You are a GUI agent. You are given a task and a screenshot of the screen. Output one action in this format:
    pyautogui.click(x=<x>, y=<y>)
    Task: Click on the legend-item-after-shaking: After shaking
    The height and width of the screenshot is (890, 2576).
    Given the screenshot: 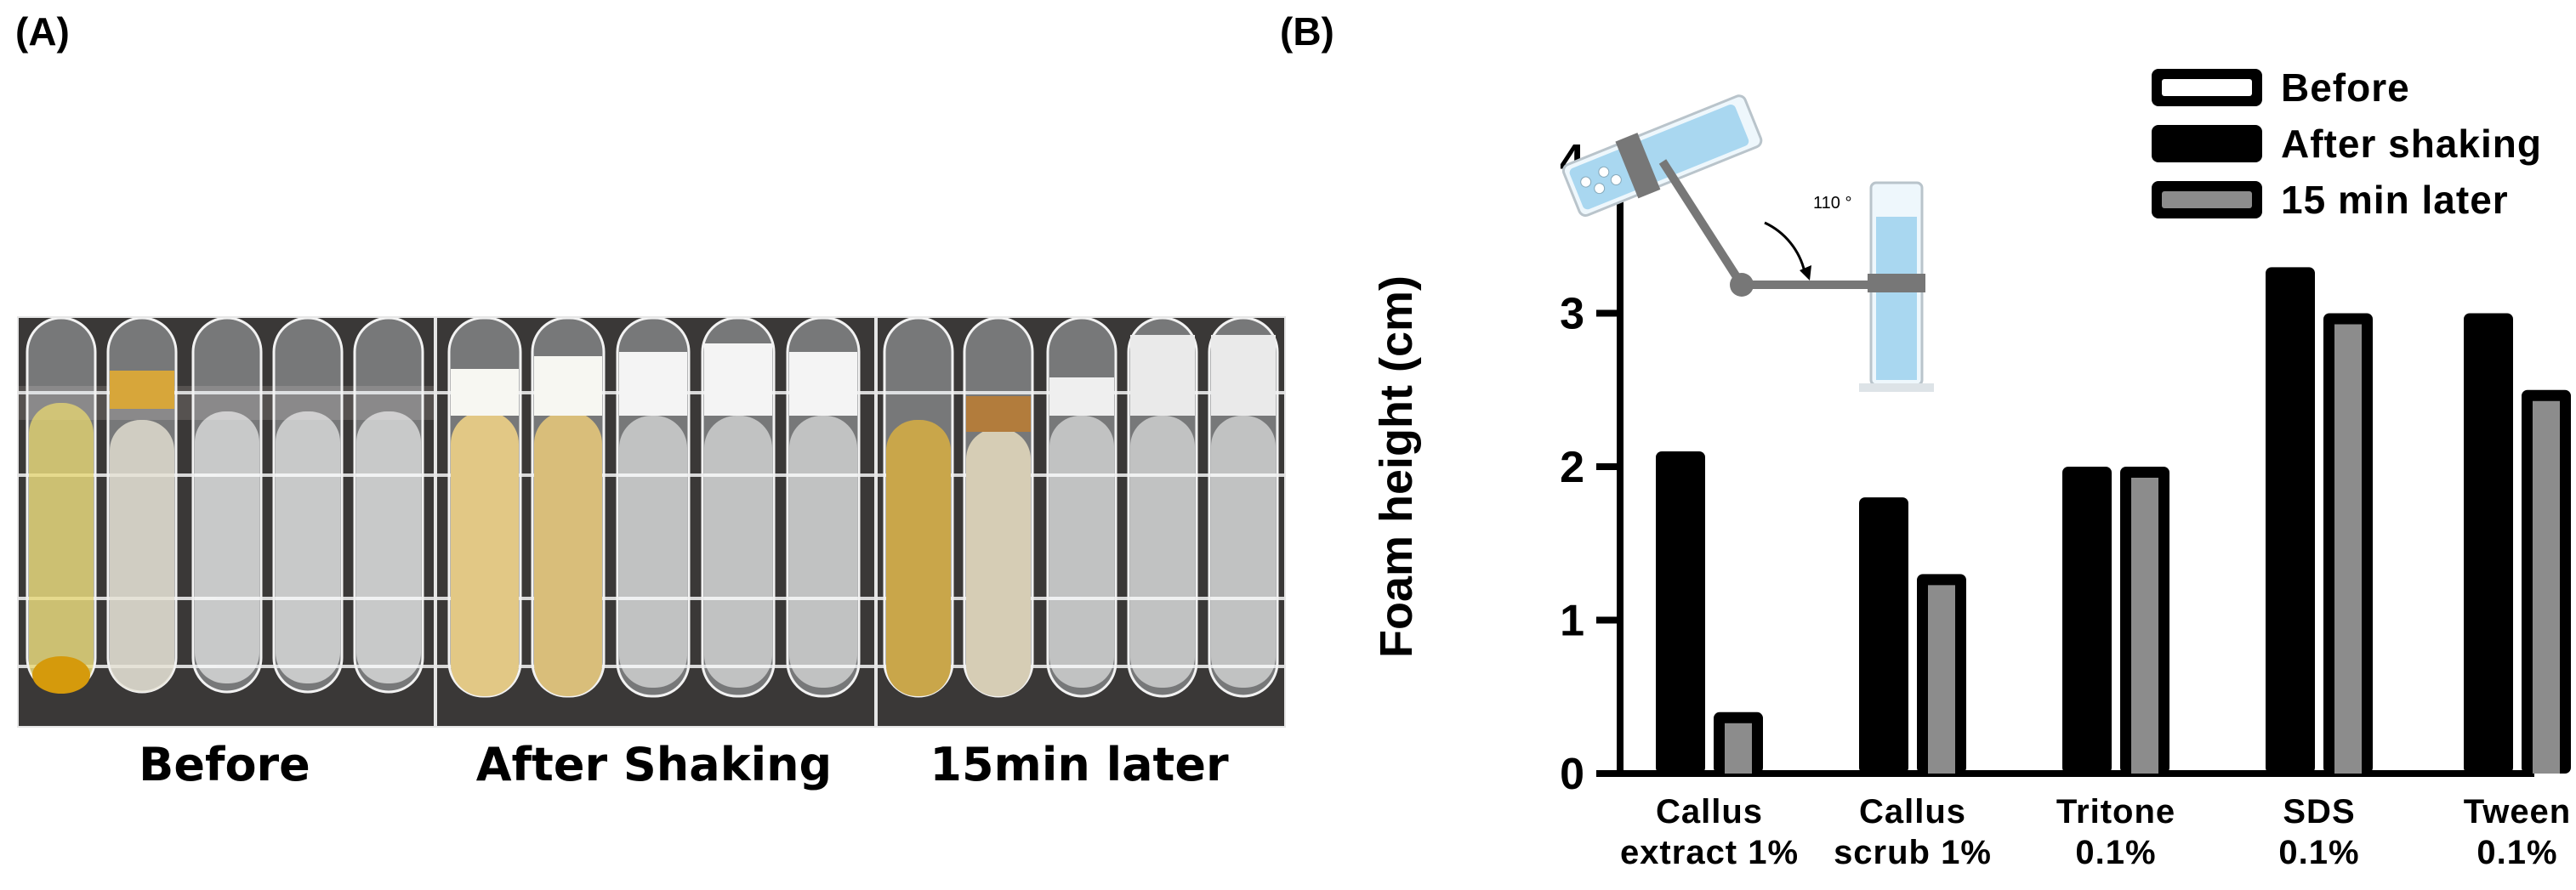 What is the action you would take?
    pyautogui.click(x=2347, y=144)
    